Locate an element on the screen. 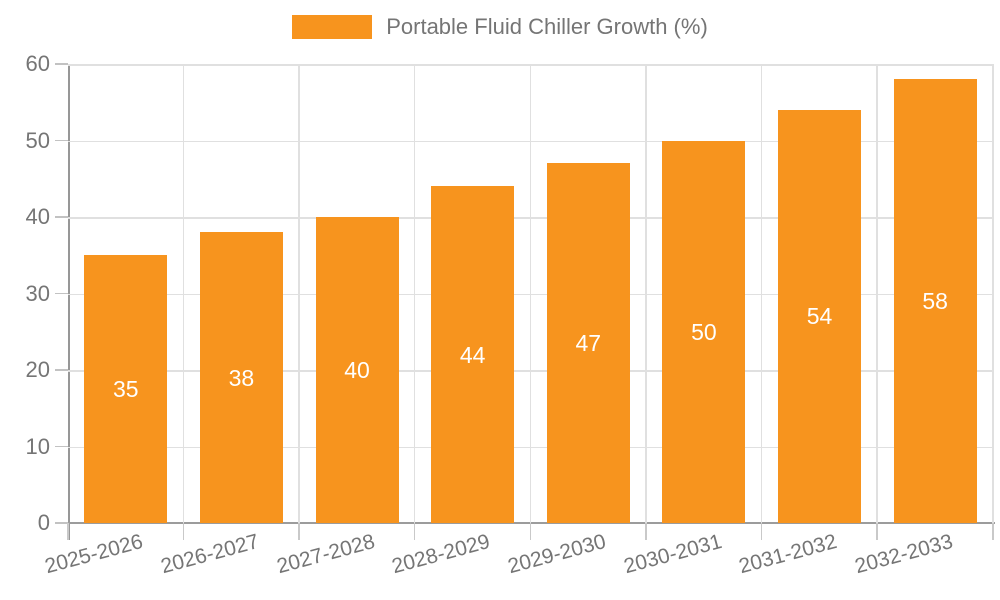 This screenshot has width=1000, height=600. x-axis-tick-label: 2027-2028 is located at coordinates (326, 554).